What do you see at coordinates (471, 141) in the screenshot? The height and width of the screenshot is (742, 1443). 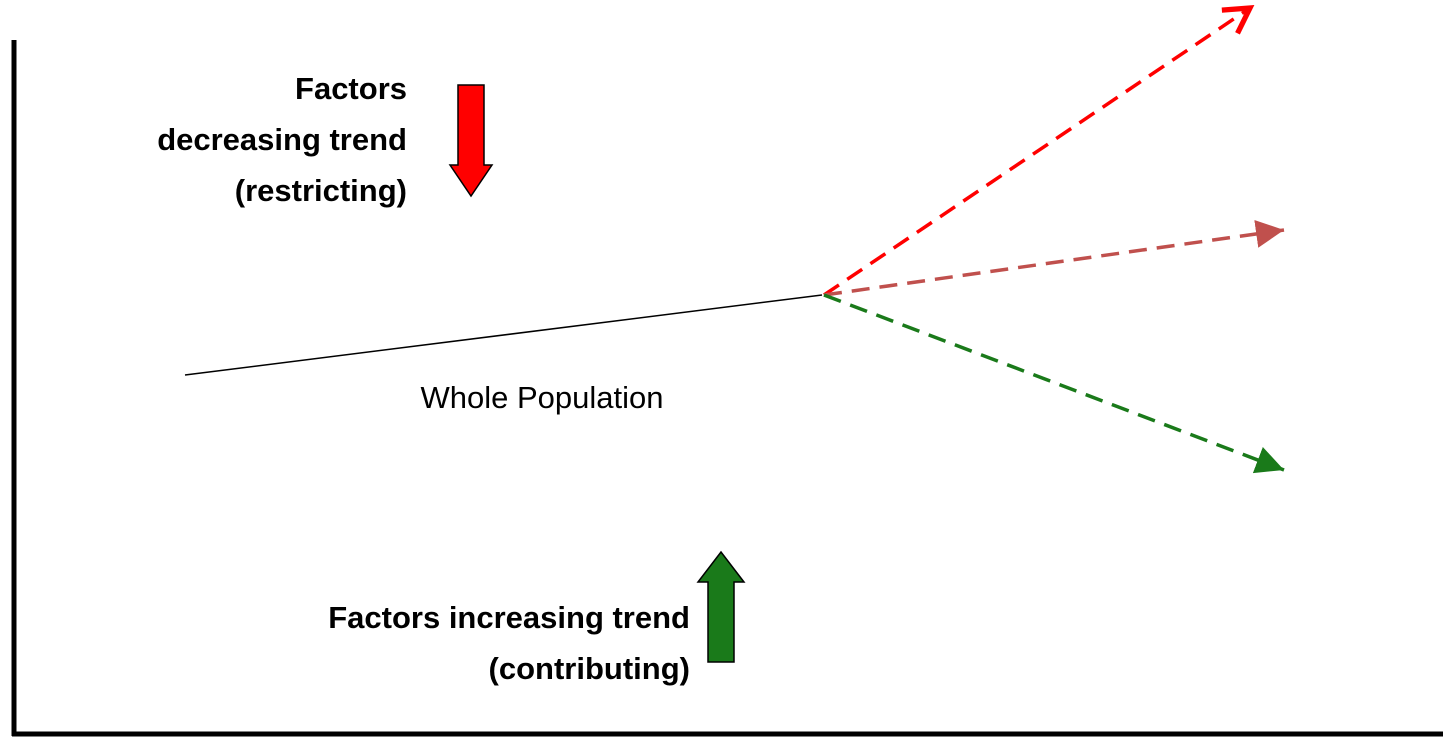 I see `down-arrow` at bounding box center [471, 141].